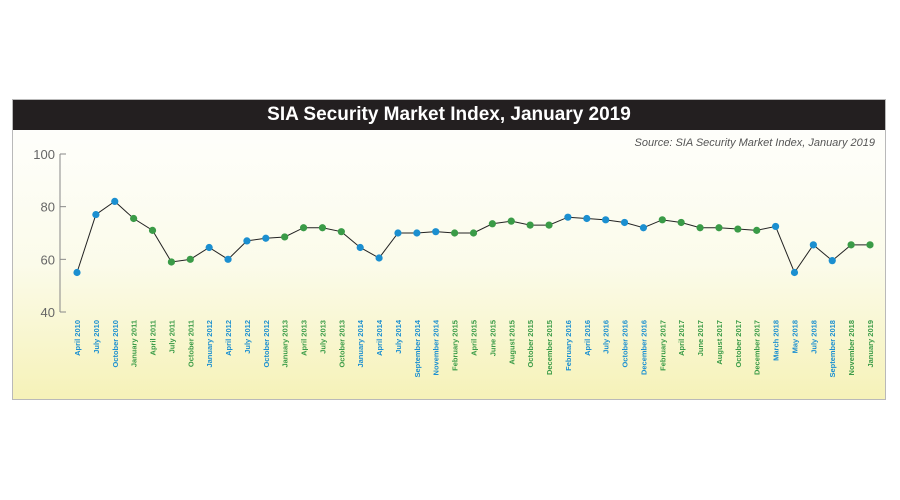 This screenshot has height=500, width=900. I want to click on x-tick-label: October 2017, so click(738, 344).